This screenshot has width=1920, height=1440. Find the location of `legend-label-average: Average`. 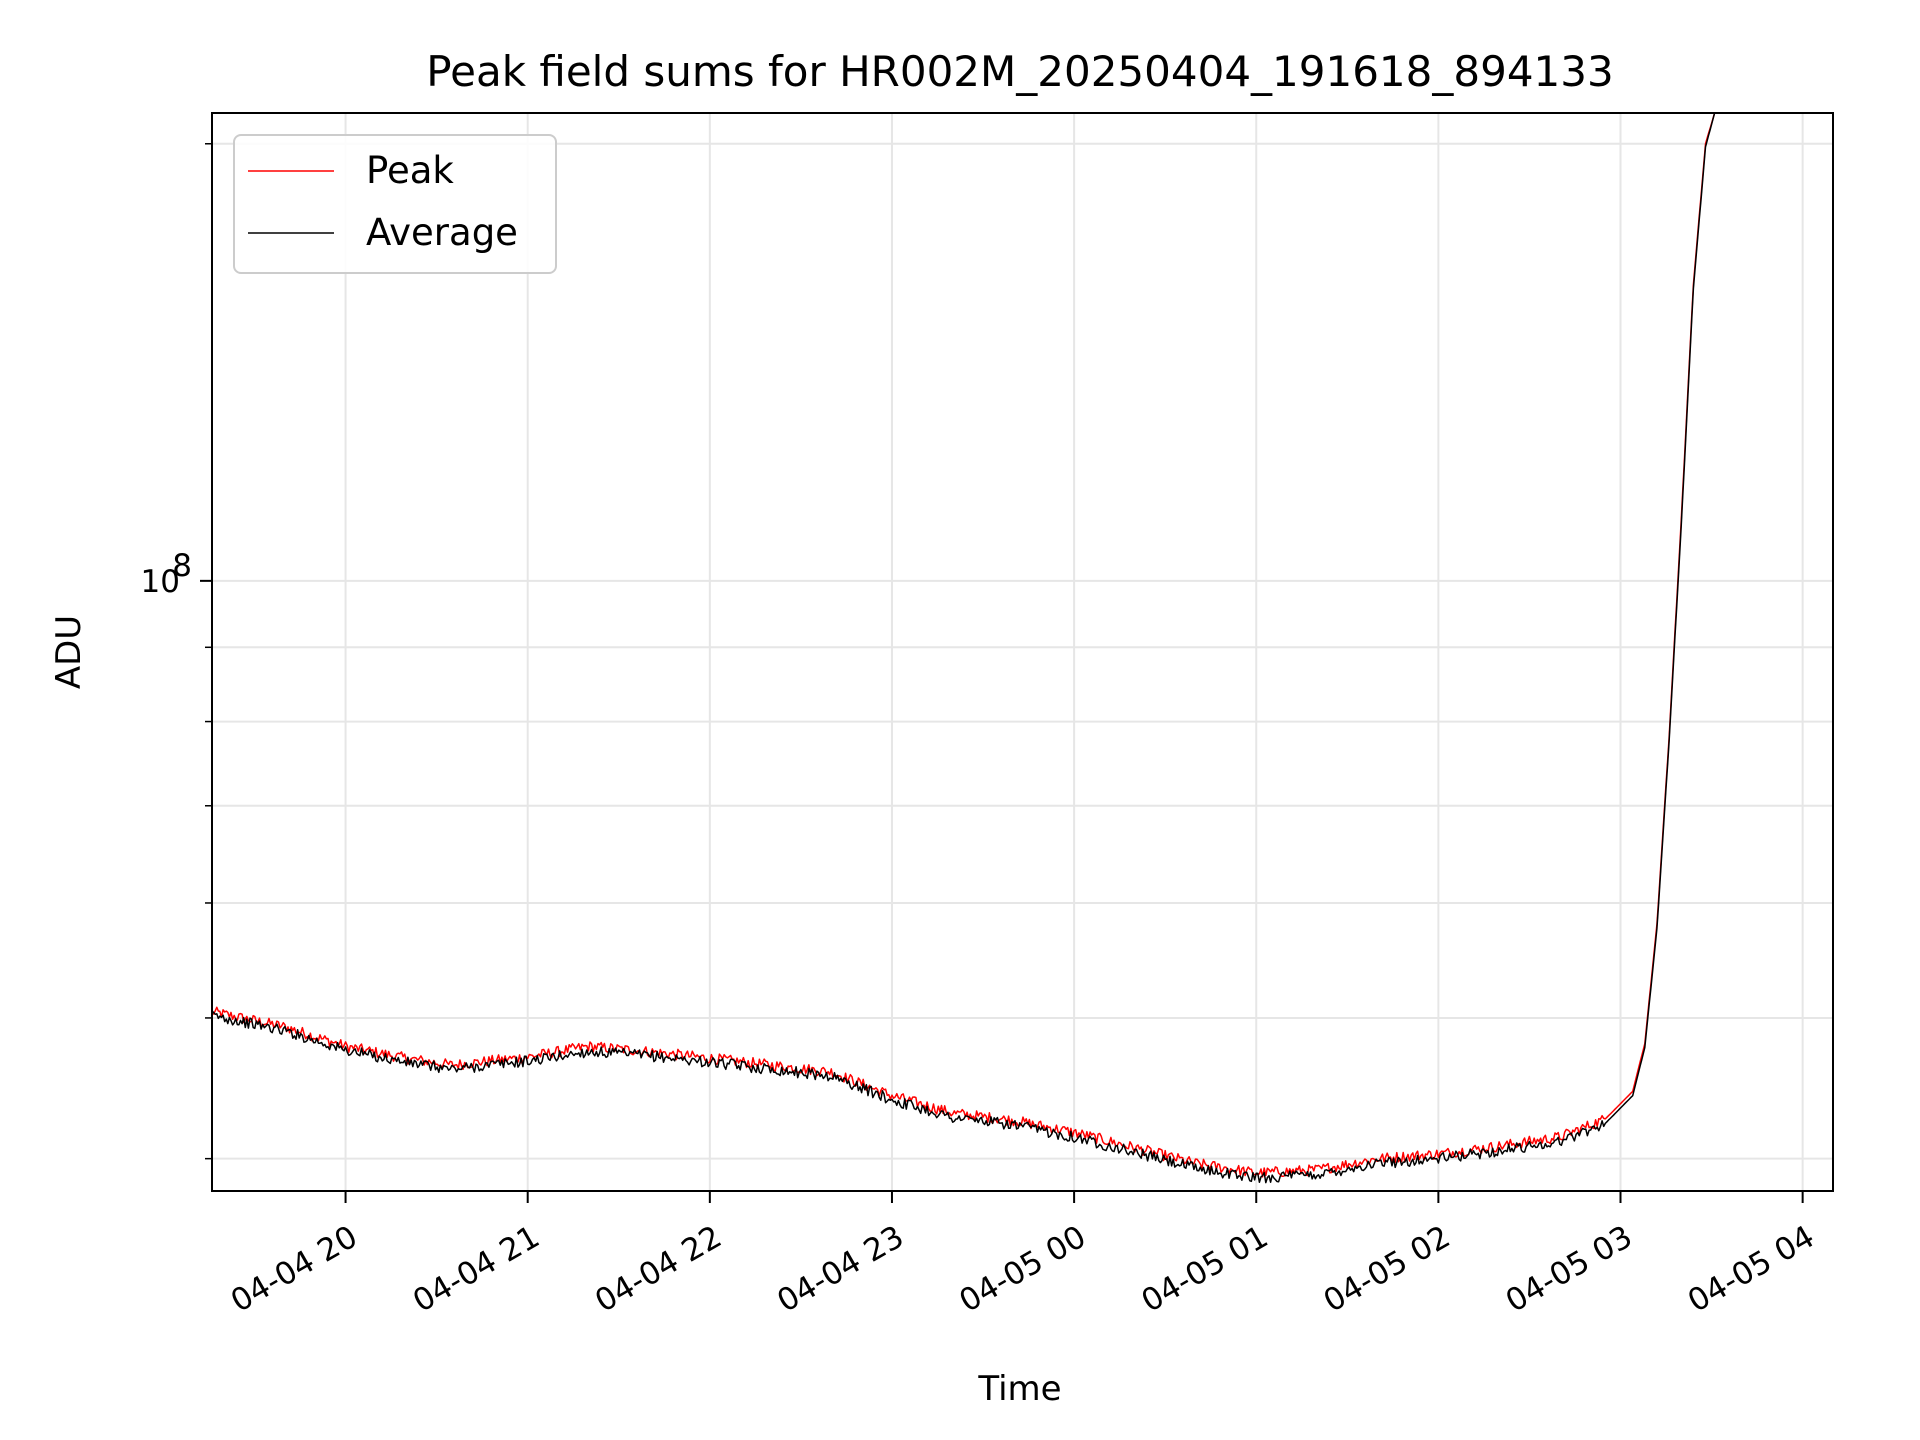

legend-label-average: Average is located at coordinates (442, 232).